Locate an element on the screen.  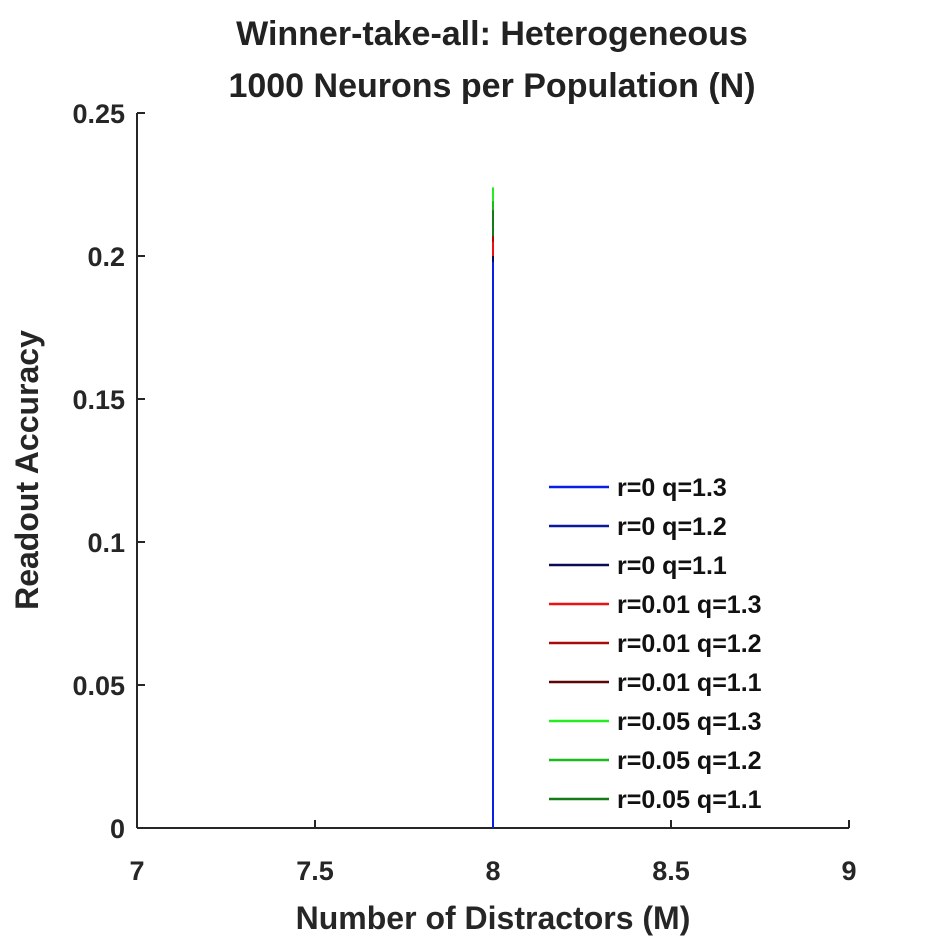
x-axis-title: Number of Distractors (M) is located at coordinates (493, 918).